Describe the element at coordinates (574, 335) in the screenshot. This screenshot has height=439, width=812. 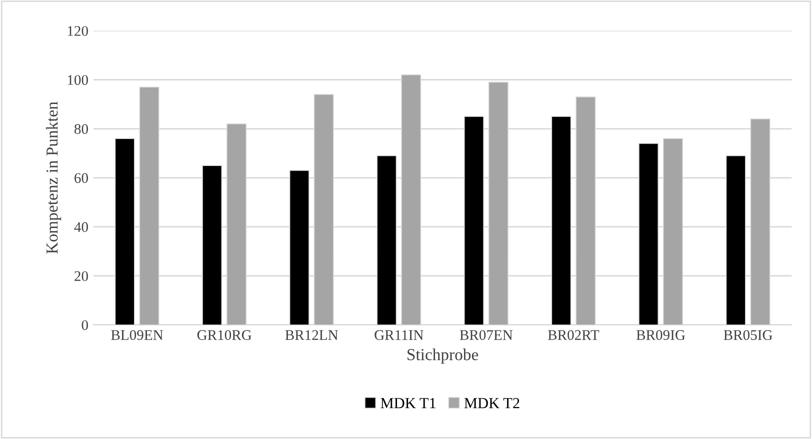
I see `x-tick-label: BR02RT` at that location.